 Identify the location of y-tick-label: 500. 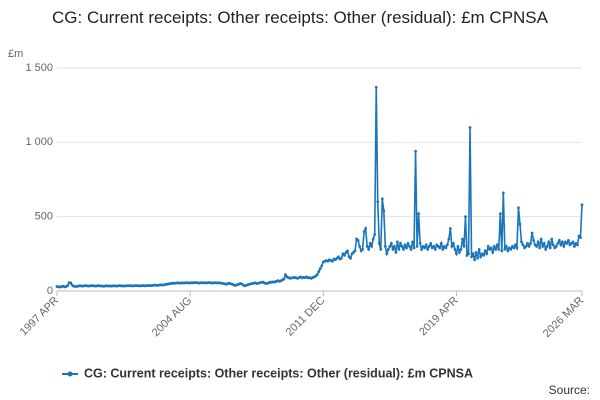
(44, 217).